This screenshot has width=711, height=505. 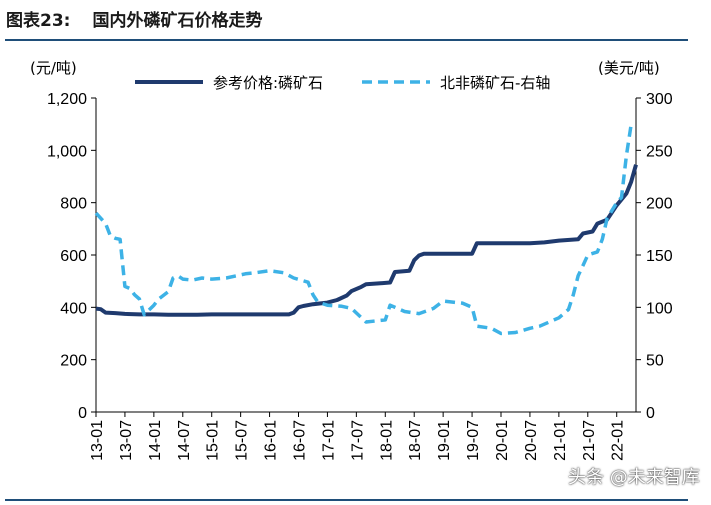 What do you see at coordinates (634, 477) in the screenshot?
I see `watermark: 头条 @未来智库` at bounding box center [634, 477].